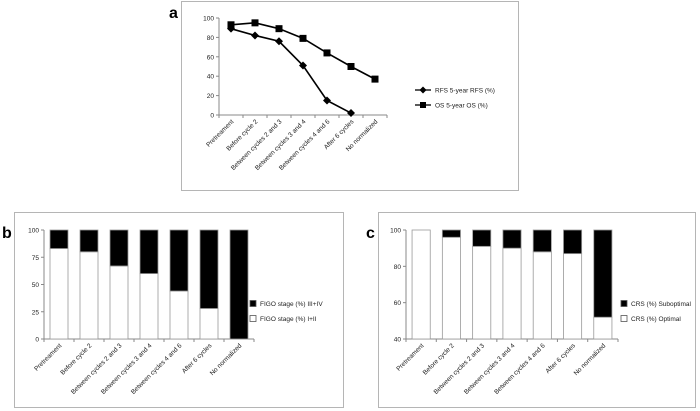  I want to click on legend-label: FIGO stage (%) III+IV, so click(291, 304).